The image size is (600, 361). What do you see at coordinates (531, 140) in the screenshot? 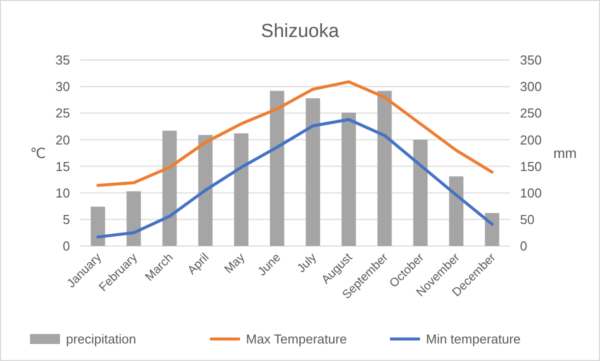
I see `y2-tick-label: 200` at bounding box center [531, 140].